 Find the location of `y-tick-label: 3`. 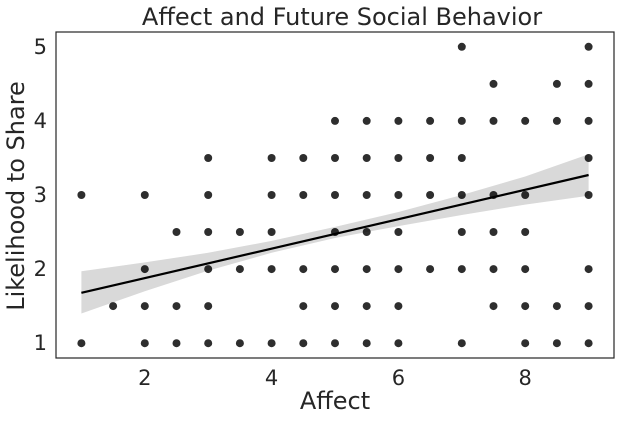

y-tick-label: 3 is located at coordinates (40, 195).